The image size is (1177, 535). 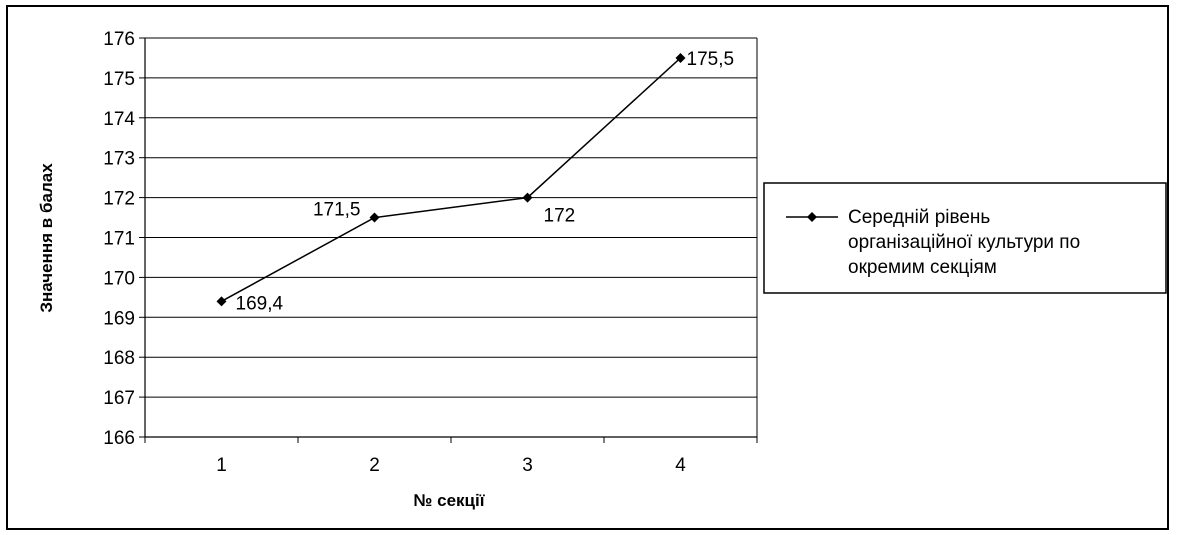 I want to click on legend-box, so click(x=965, y=238).